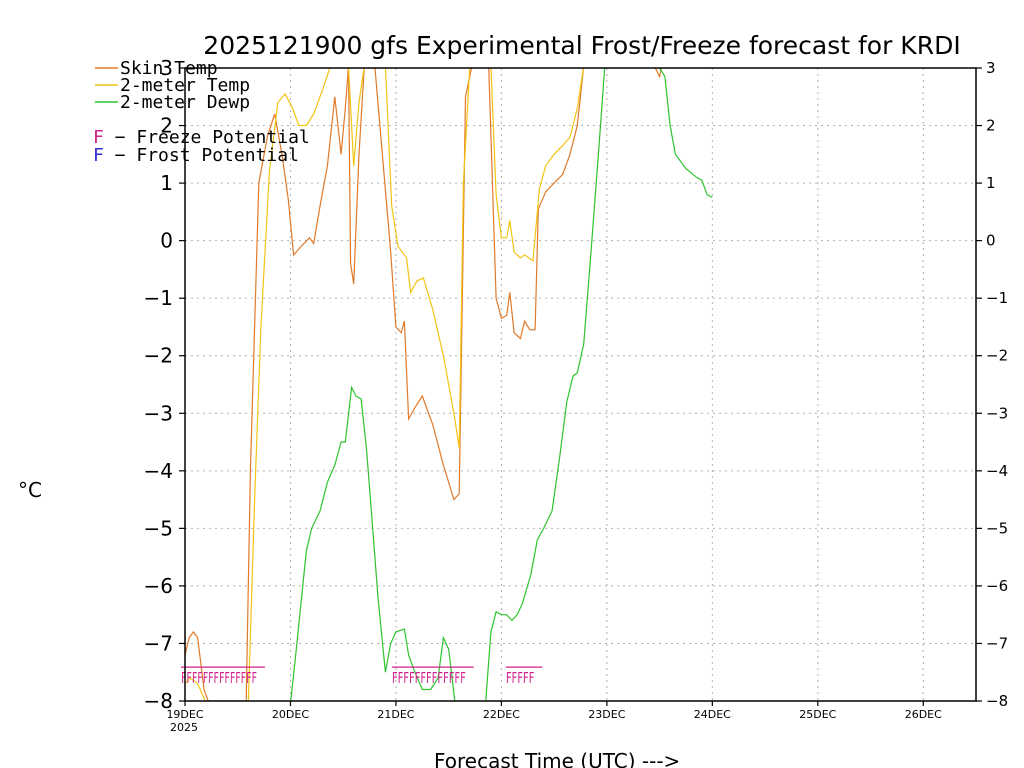 This screenshot has width=1024, height=768. I want to click on right-y-tick-label: 2, so click(991, 126).